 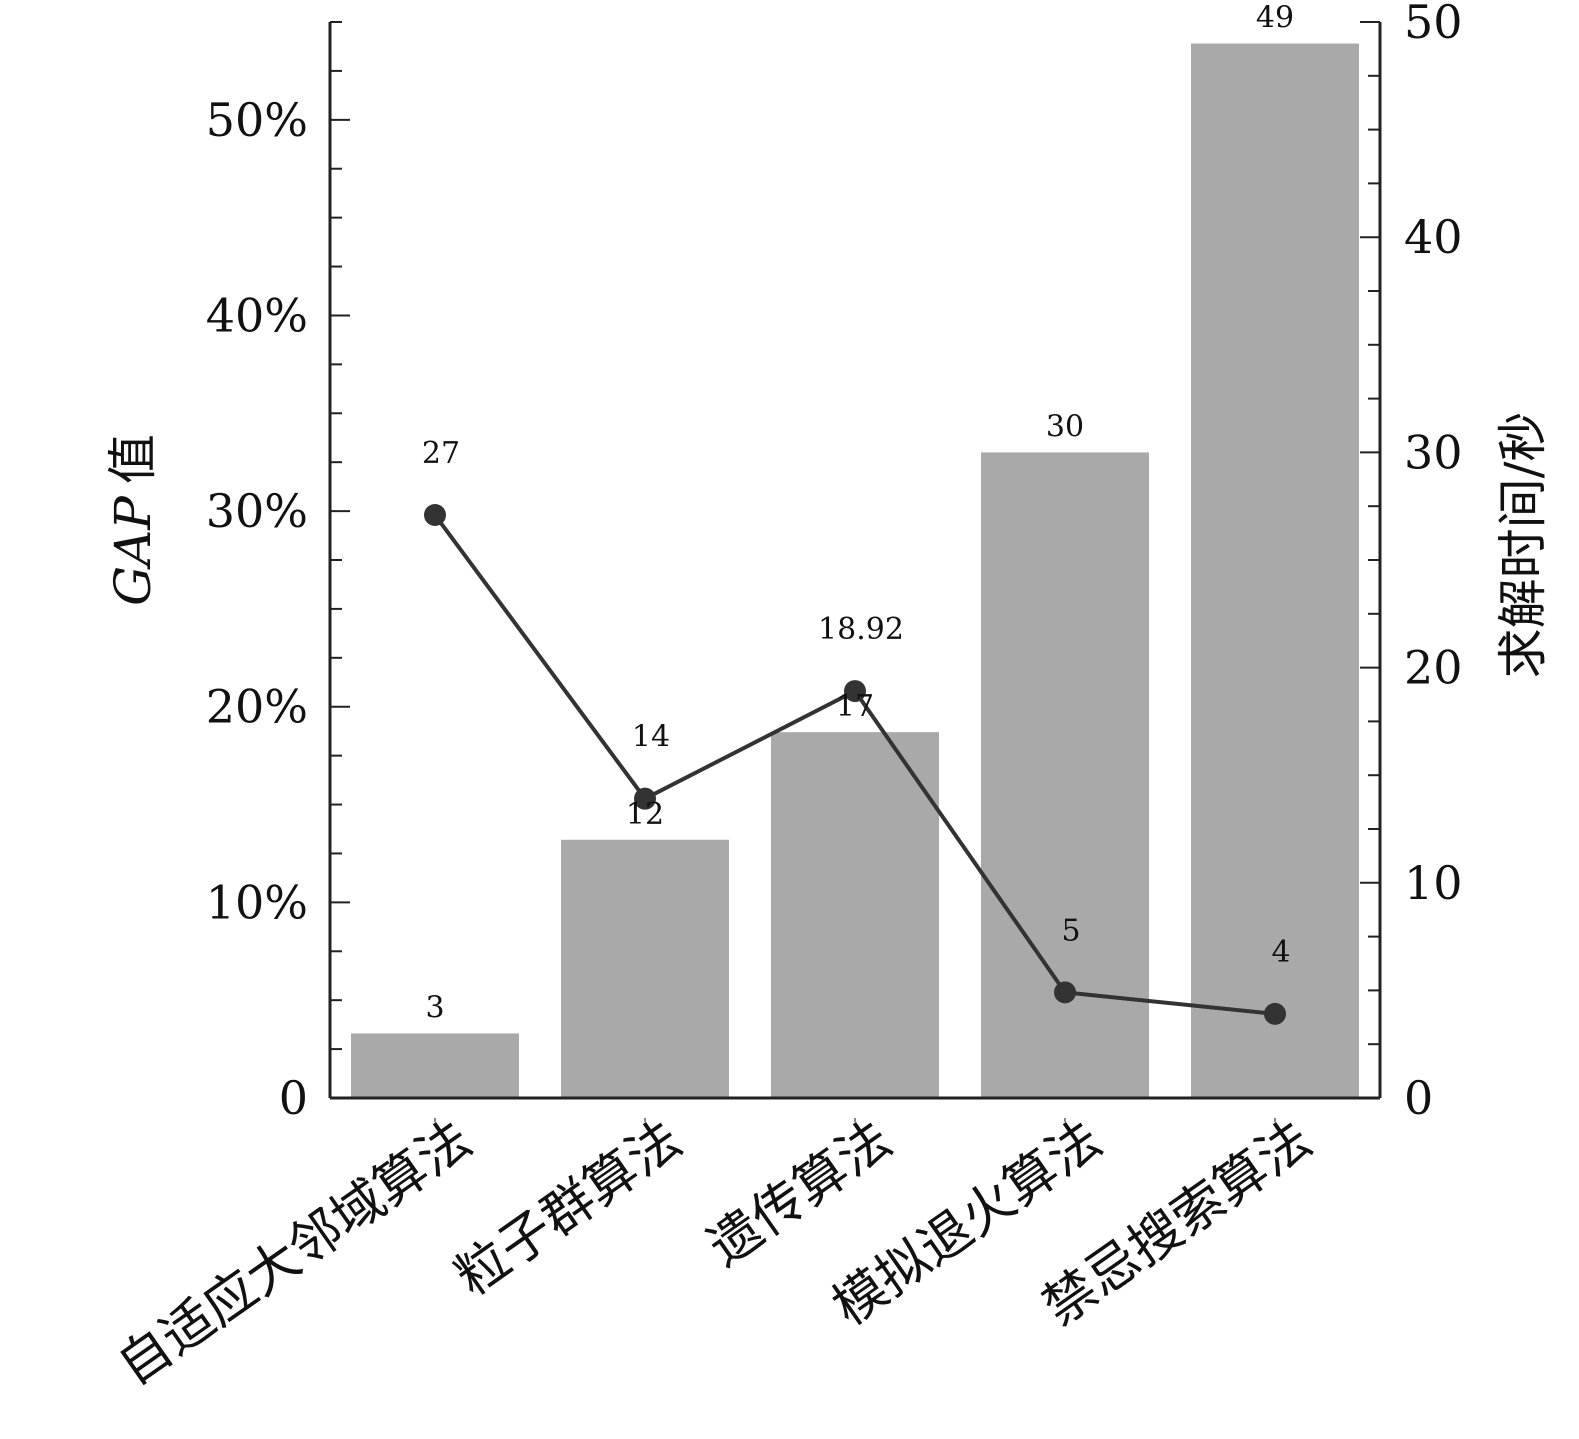 What do you see at coordinates (133, 520) in the screenshot?
I see `left-axis-title: GAP值` at bounding box center [133, 520].